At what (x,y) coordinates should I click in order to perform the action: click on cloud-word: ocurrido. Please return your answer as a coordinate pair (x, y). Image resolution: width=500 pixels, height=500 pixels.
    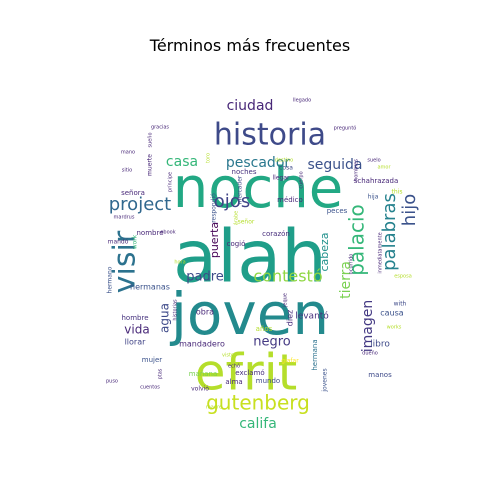
    Looking at the image, I should click on (352, 264).